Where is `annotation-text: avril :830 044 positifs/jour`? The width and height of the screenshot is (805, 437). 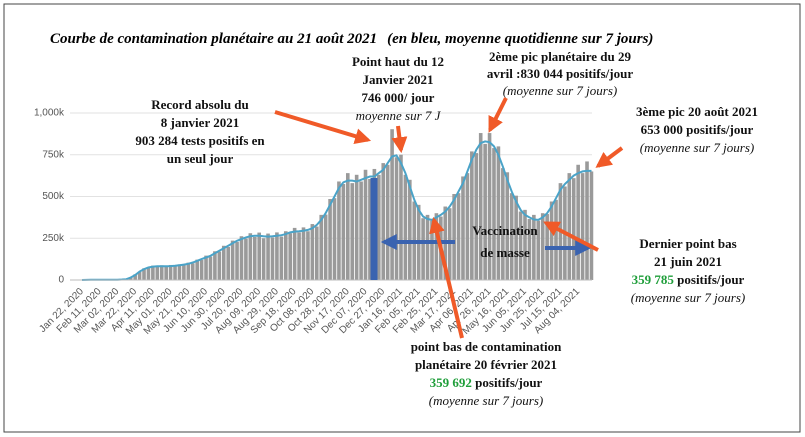 annotation-text: avril :830 044 positifs/jour is located at coordinates (560, 73).